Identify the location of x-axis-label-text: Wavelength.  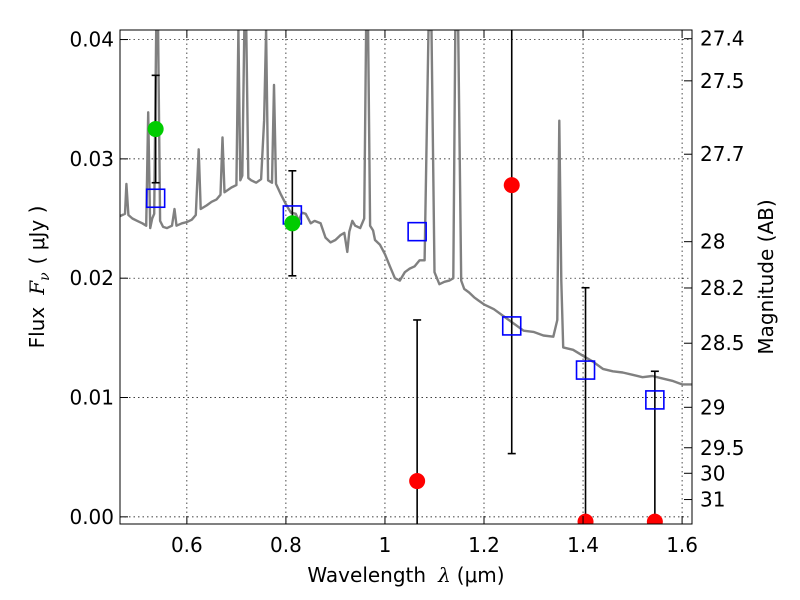
(366, 575).